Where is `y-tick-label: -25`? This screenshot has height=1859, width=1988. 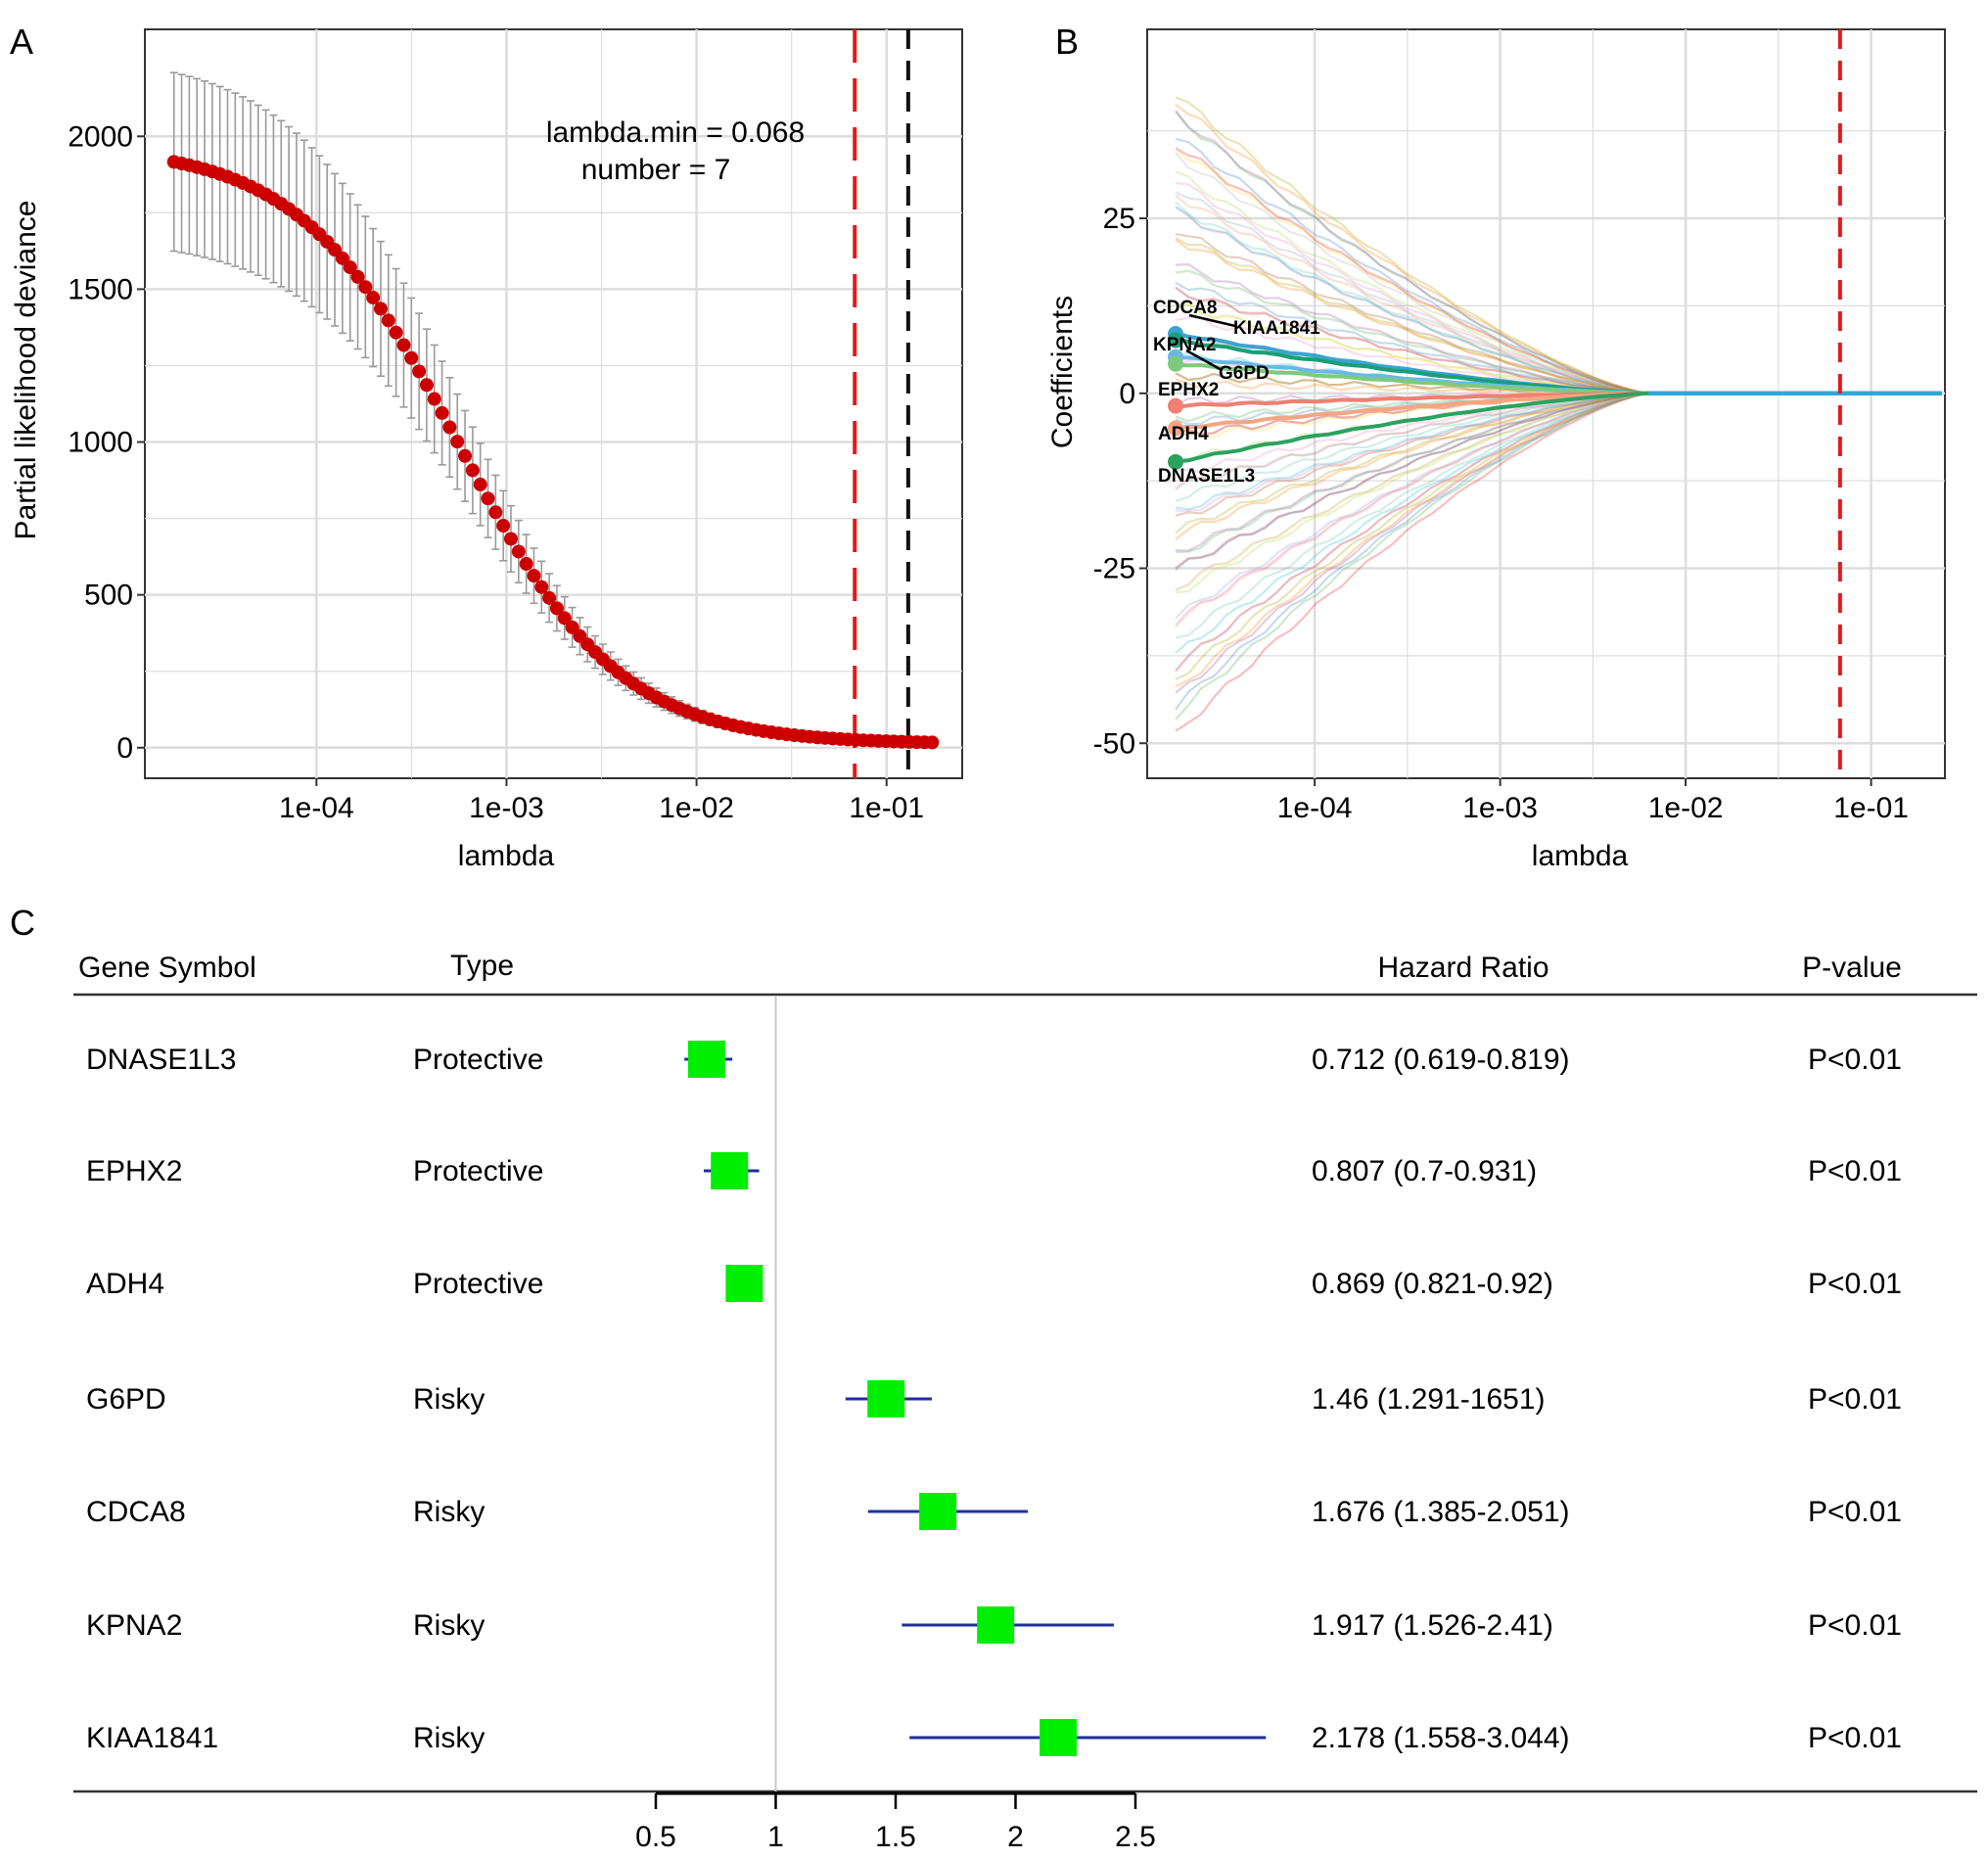 y-tick-label: -25 is located at coordinates (1114, 569).